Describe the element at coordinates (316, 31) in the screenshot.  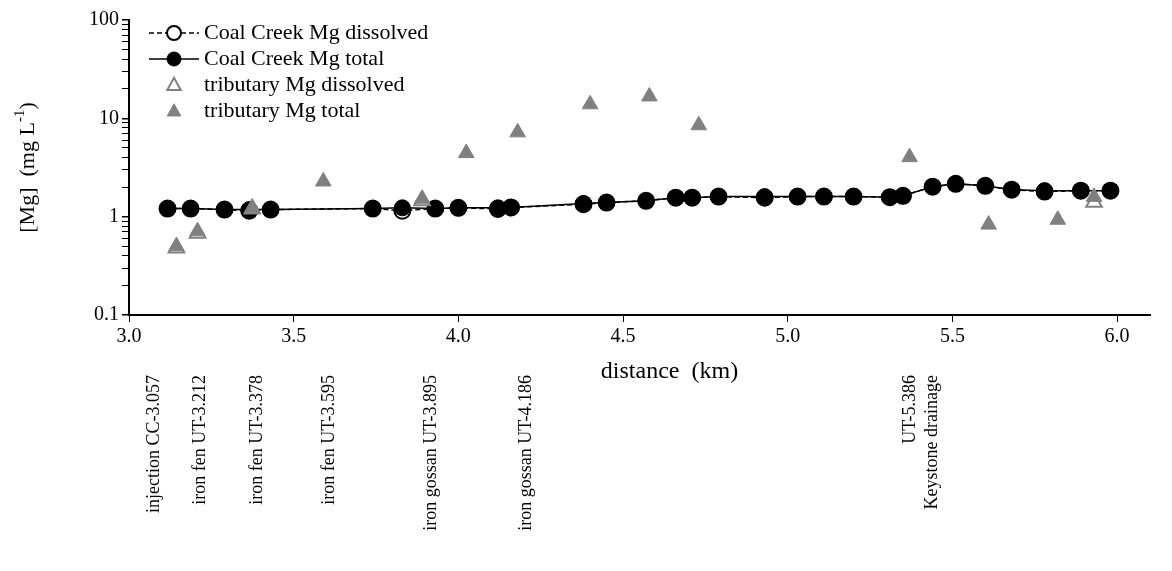
I see `legend-label: Coal Creek Mg dissolved` at that location.